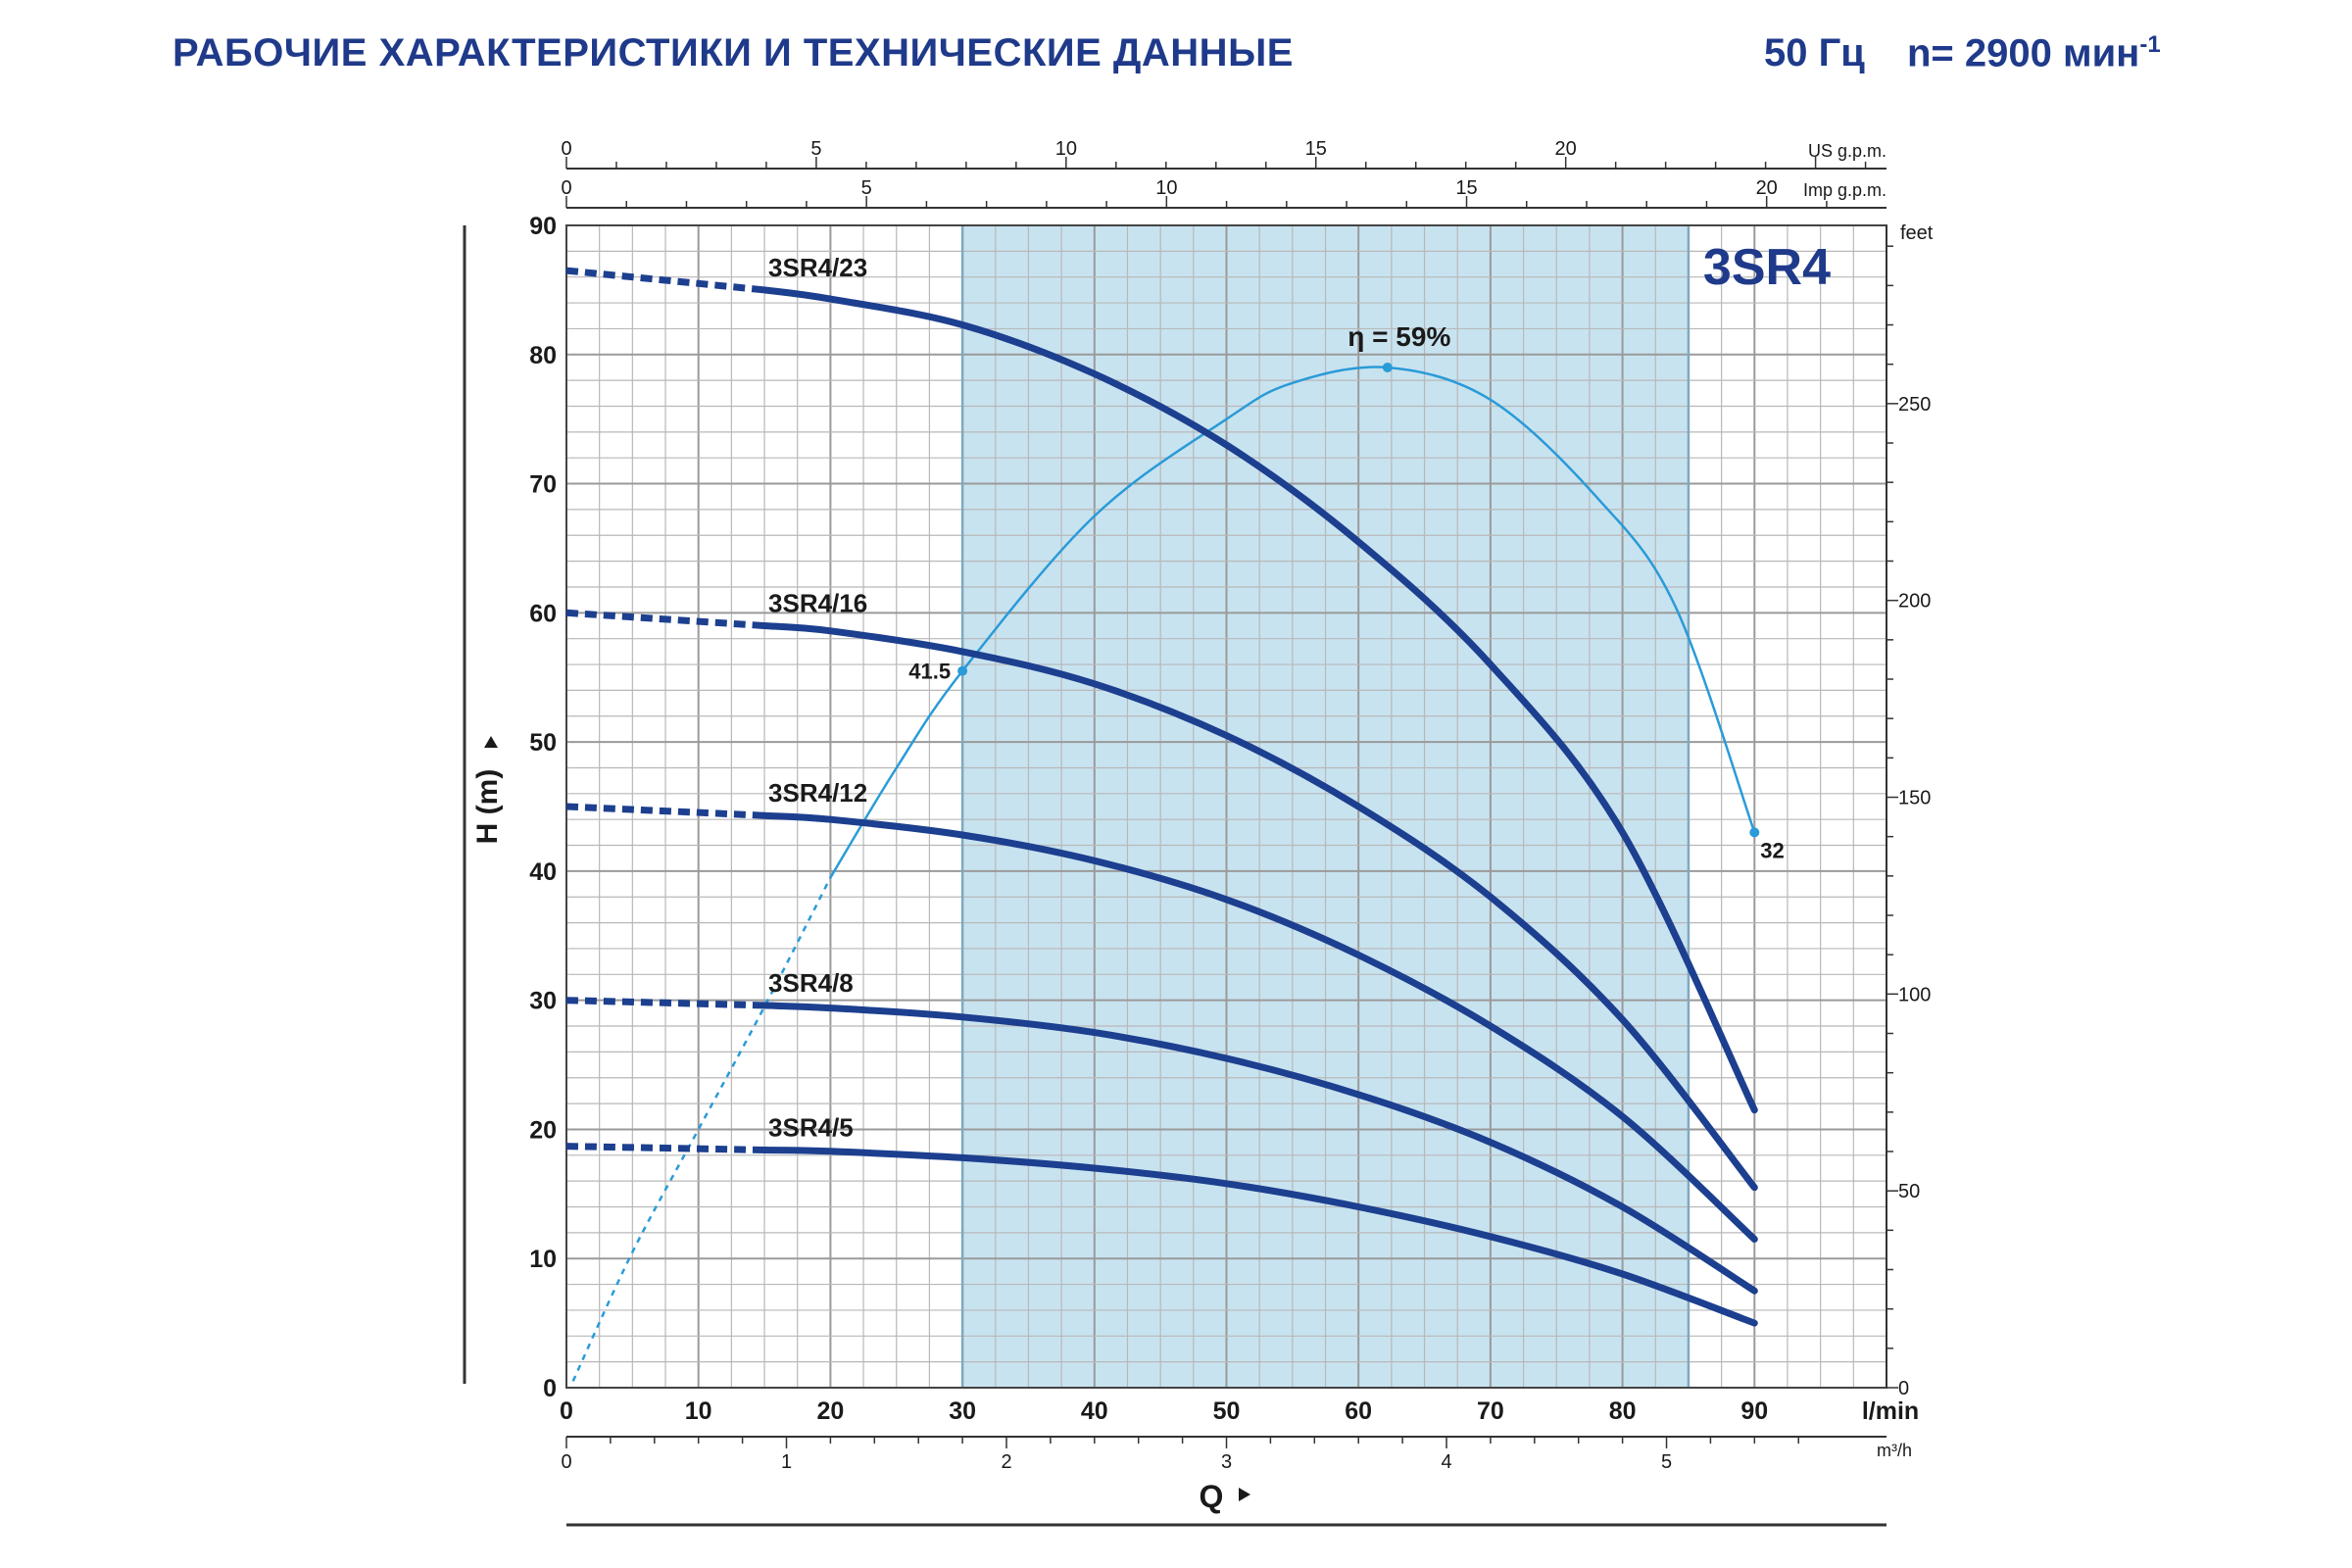 The image size is (2352, 1568). Describe the element at coordinates (1847, 151) in the screenshot. I see `top-axis-unit-label: US g.p.m.` at that location.